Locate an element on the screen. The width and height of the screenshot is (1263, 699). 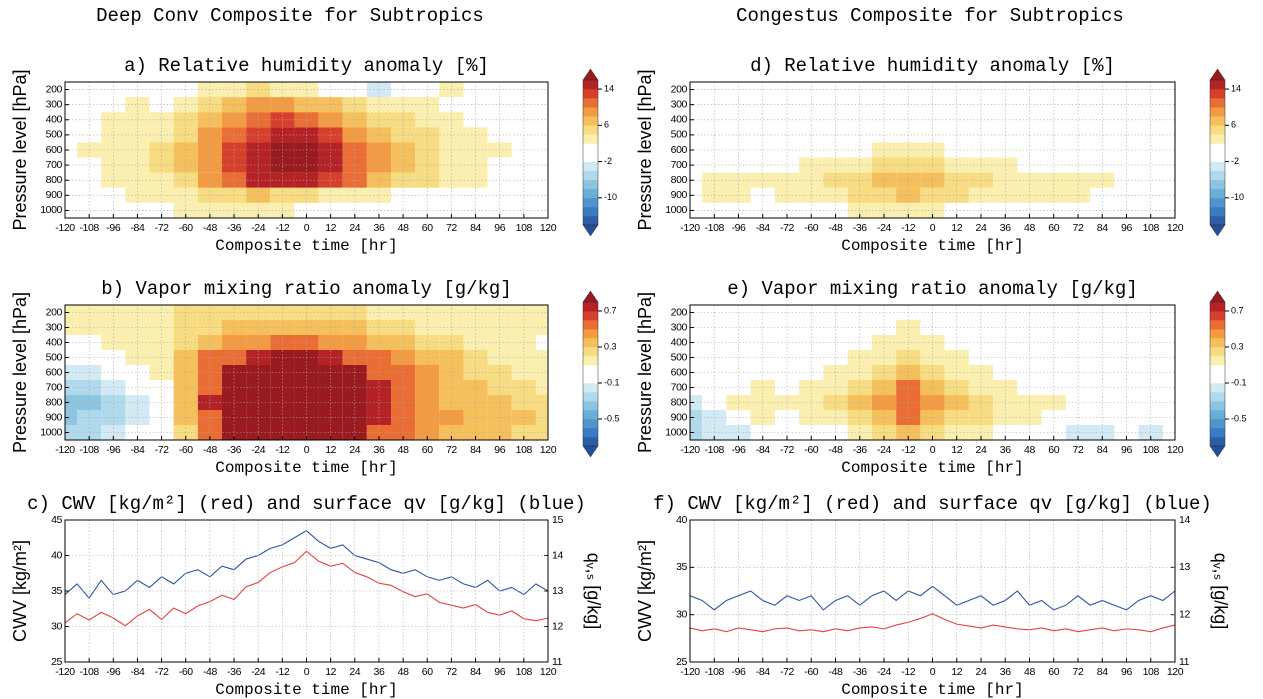
y2-tick-label: 12 is located at coordinates (1184, 614).